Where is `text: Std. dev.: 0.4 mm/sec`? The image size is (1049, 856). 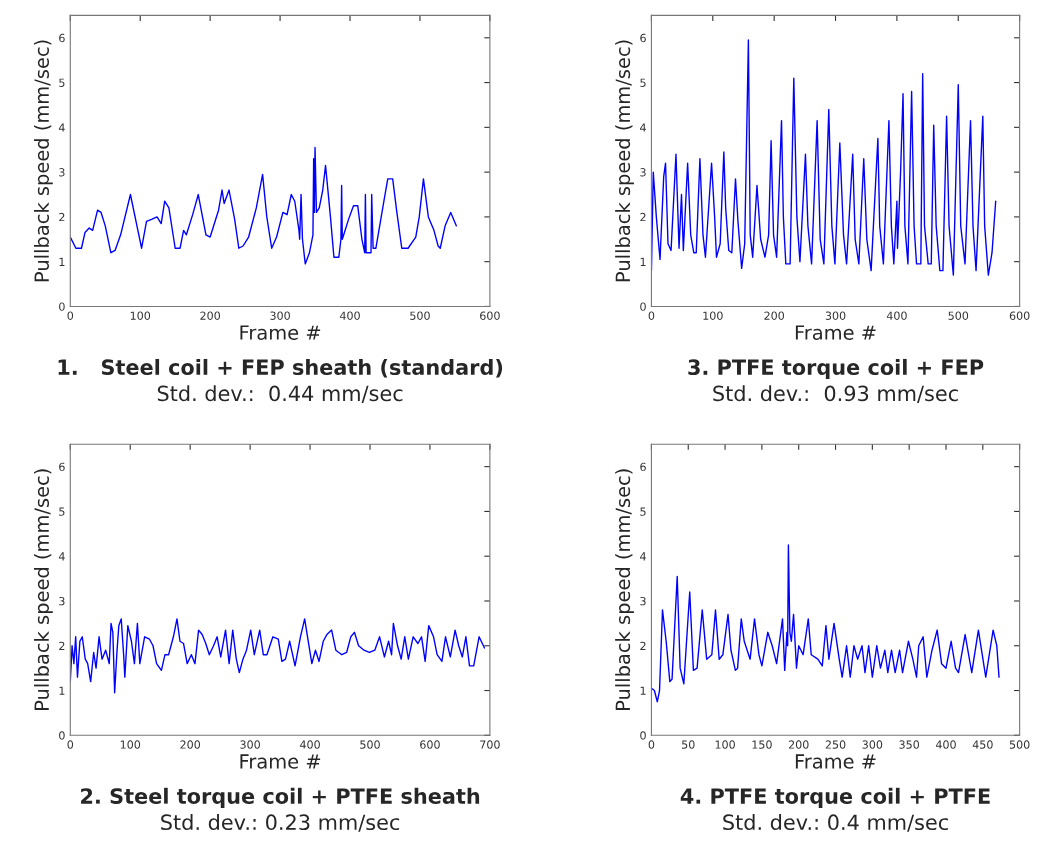 text: Std. dev.: 0.4 mm/sec is located at coordinates (835, 822).